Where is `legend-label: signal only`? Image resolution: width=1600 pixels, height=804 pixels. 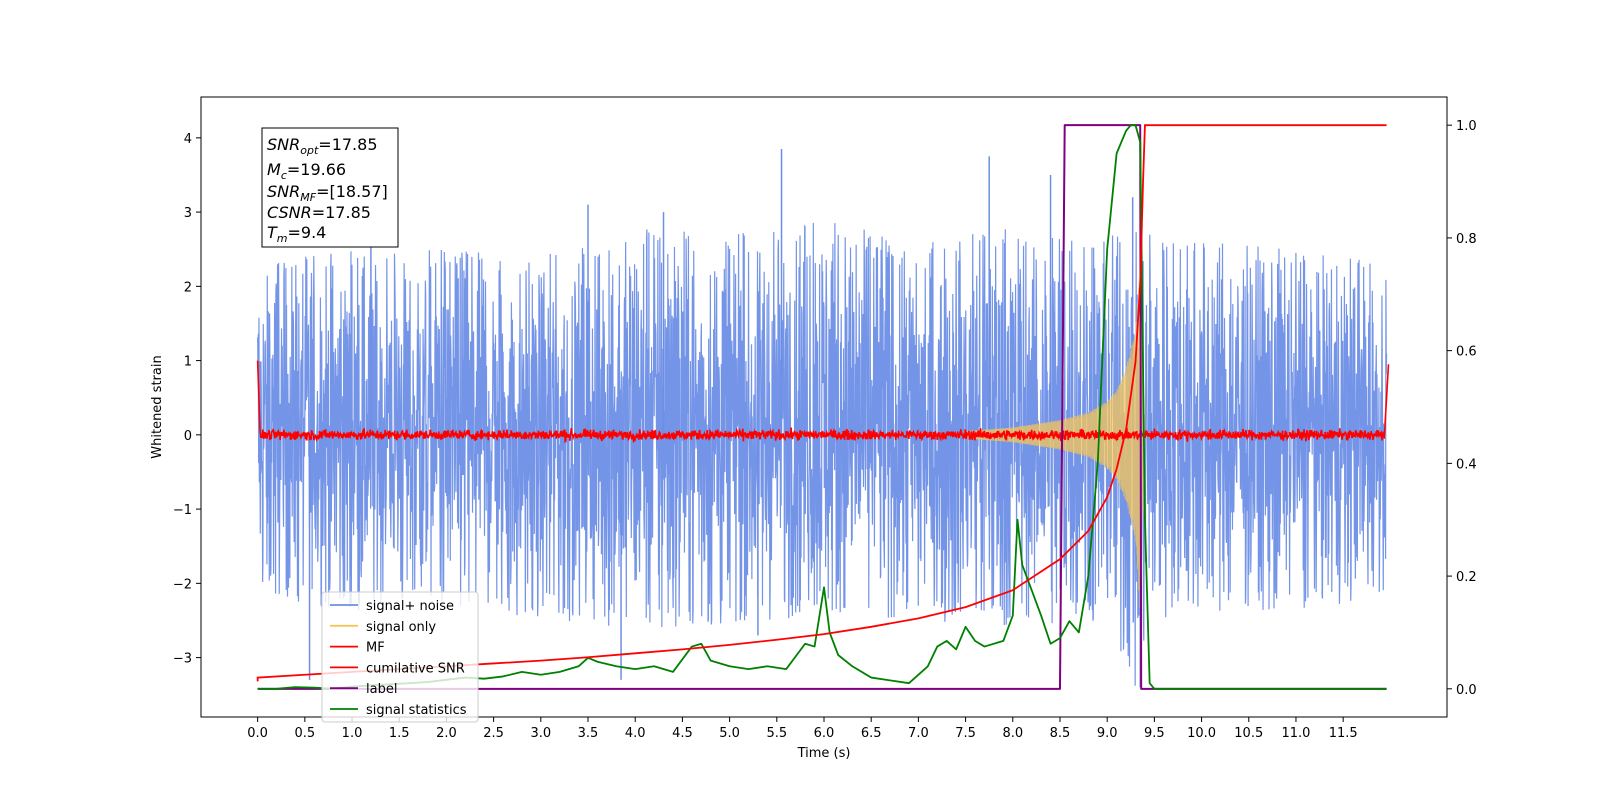
legend-label: signal only is located at coordinates (401, 627).